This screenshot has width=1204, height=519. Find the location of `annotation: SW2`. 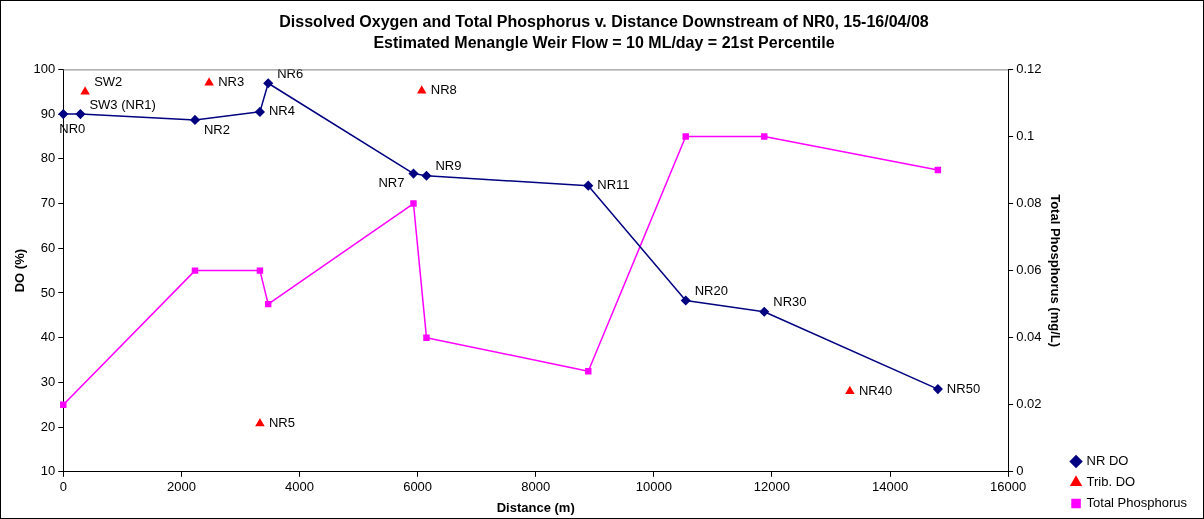

annotation: SW2 is located at coordinates (108, 82).